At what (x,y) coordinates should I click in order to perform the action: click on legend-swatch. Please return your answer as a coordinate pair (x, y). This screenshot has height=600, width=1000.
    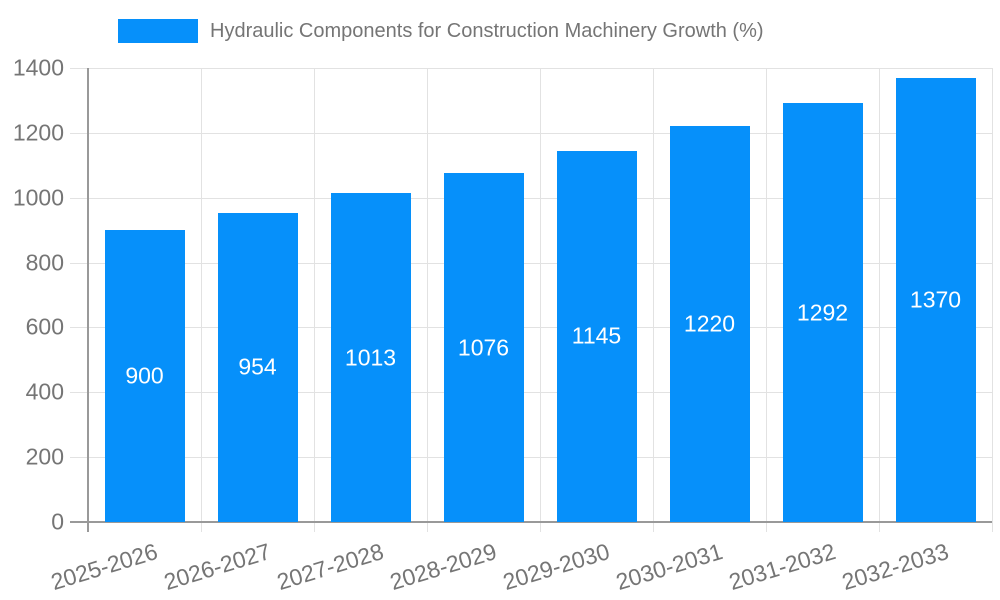
    Looking at the image, I should click on (158, 31).